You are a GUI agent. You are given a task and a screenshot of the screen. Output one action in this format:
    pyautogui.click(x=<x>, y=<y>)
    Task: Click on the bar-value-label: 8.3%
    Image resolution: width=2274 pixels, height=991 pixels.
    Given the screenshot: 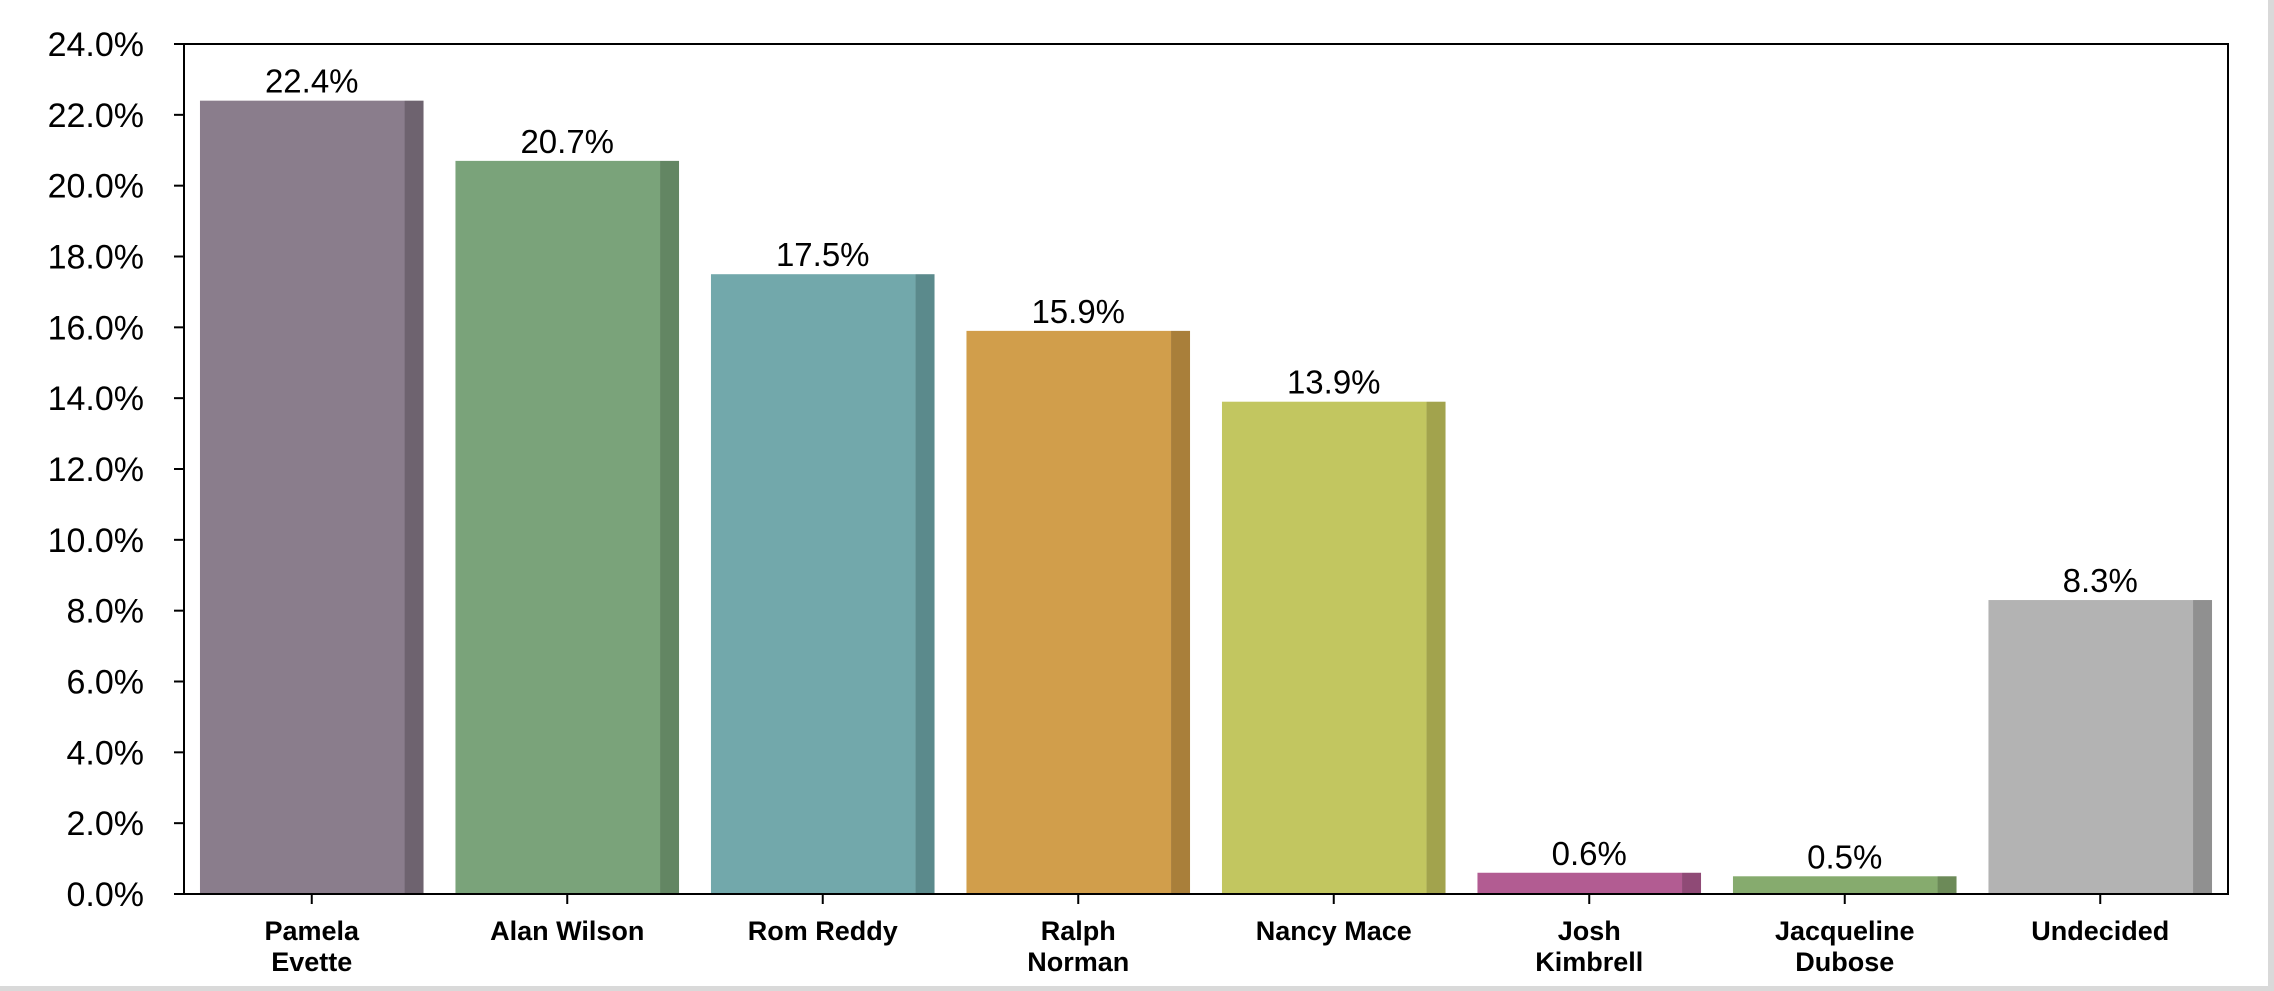 What is the action you would take?
    pyautogui.click(x=2100, y=580)
    